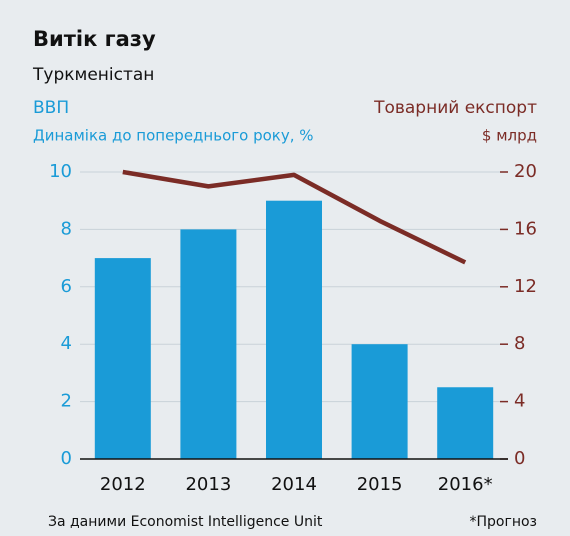 This screenshot has width=570, height=536. I want to click on y2-axis-label: Товарний експорт, so click(455, 108).